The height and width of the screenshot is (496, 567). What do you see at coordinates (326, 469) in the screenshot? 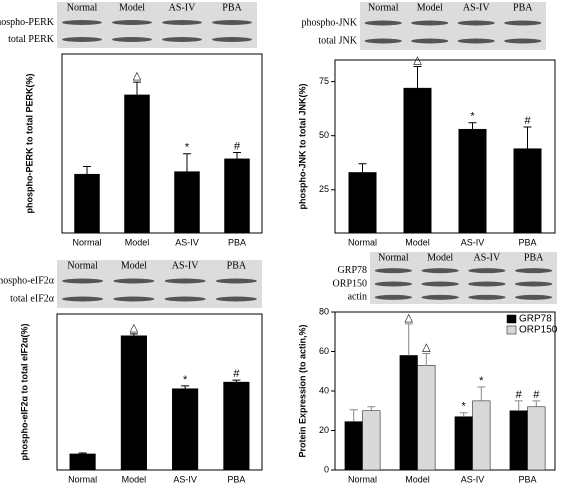
I see `y-tick-label: 0` at bounding box center [326, 469].